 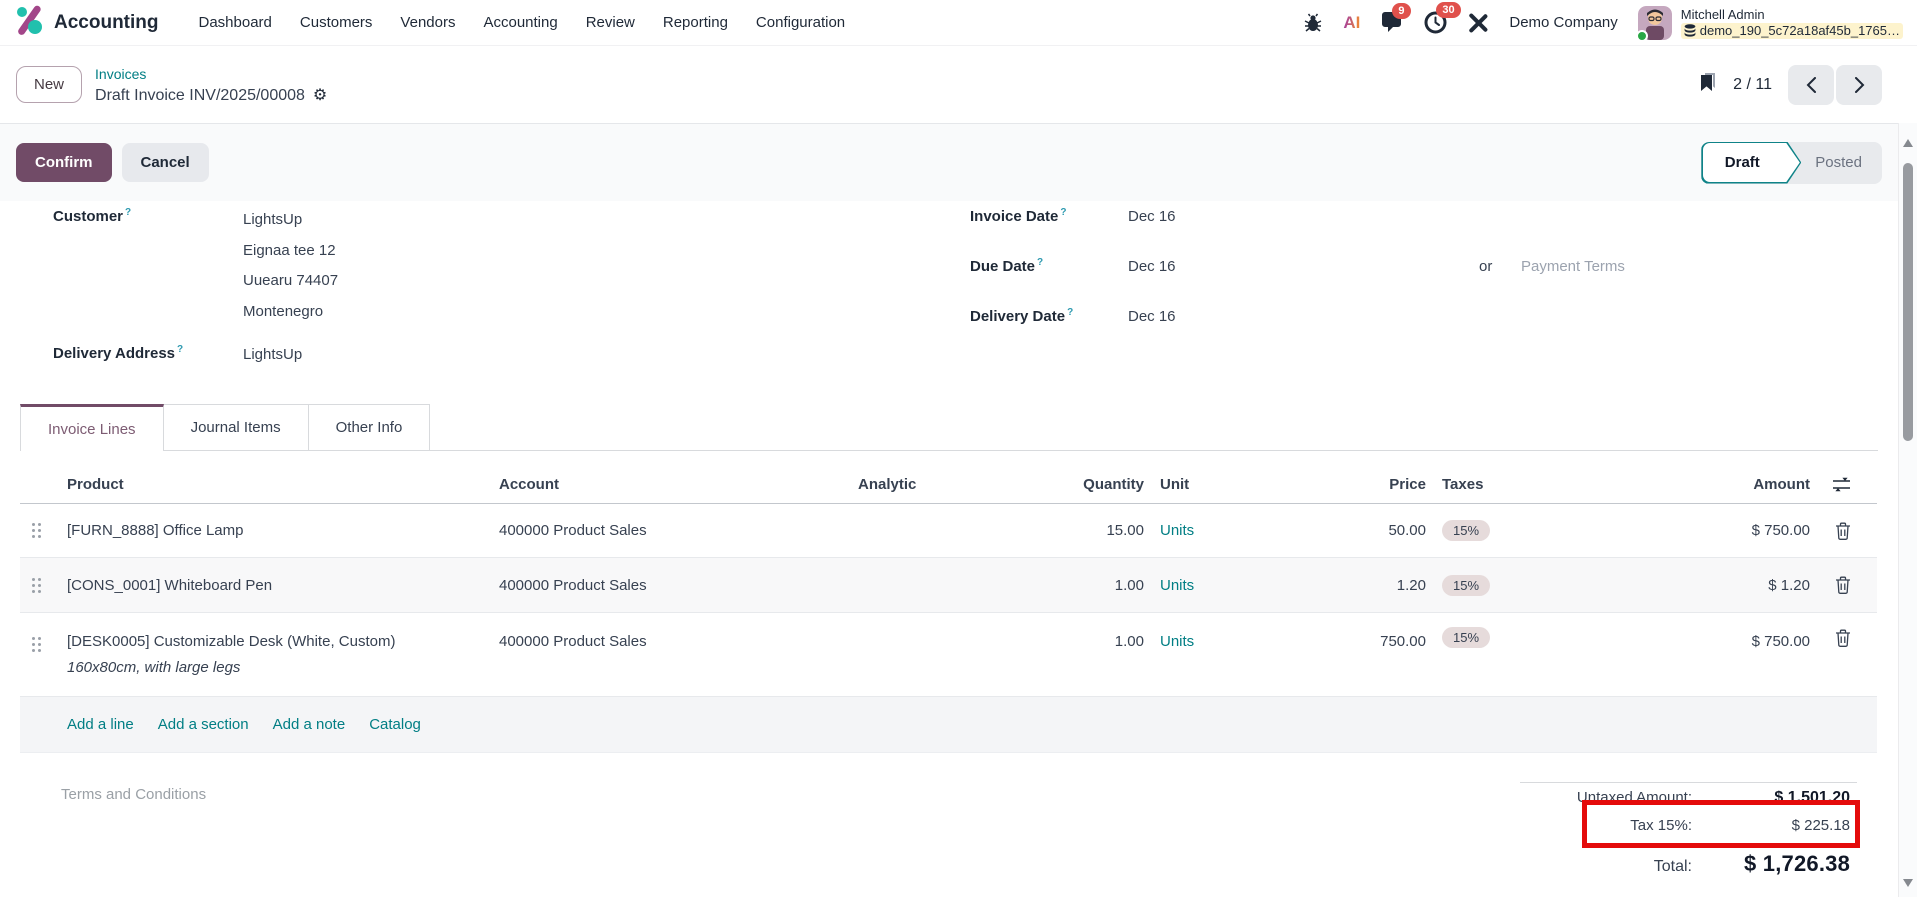 I want to click on messages-icon: 9, so click(x=1395, y=18).